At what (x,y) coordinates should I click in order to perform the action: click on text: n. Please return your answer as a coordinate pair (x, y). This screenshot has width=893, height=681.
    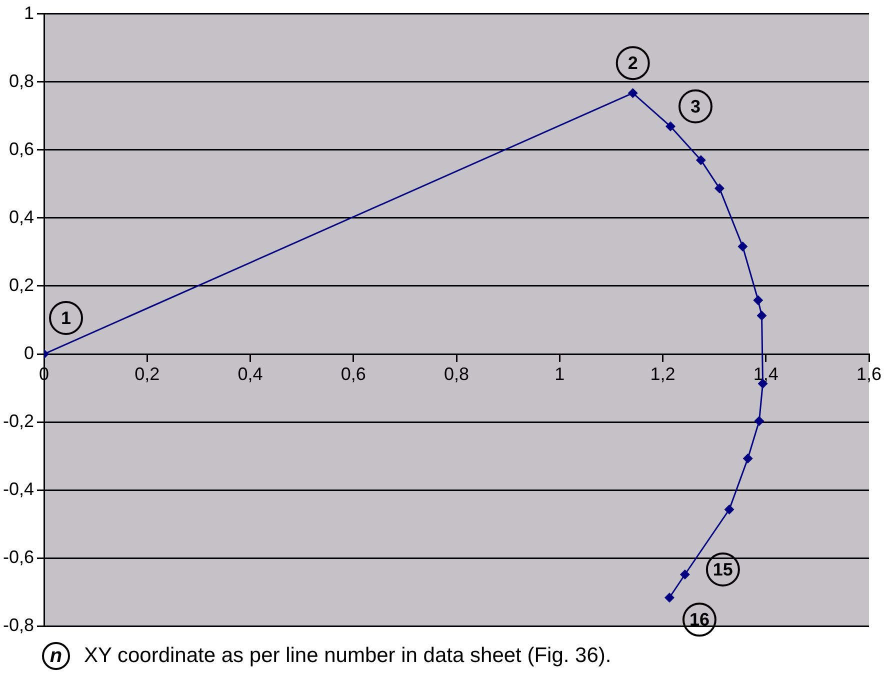
    Looking at the image, I should click on (56, 656).